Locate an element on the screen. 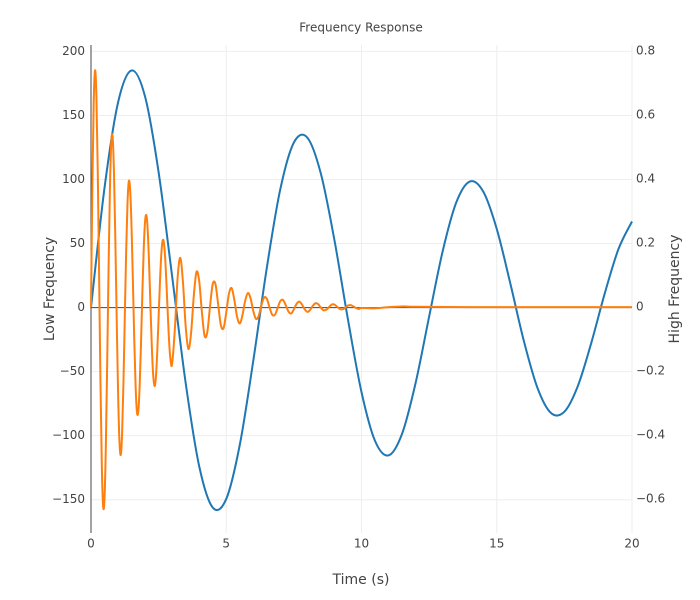 The image size is (700, 600). y-tick-label: 50 is located at coordinates (77, 243).